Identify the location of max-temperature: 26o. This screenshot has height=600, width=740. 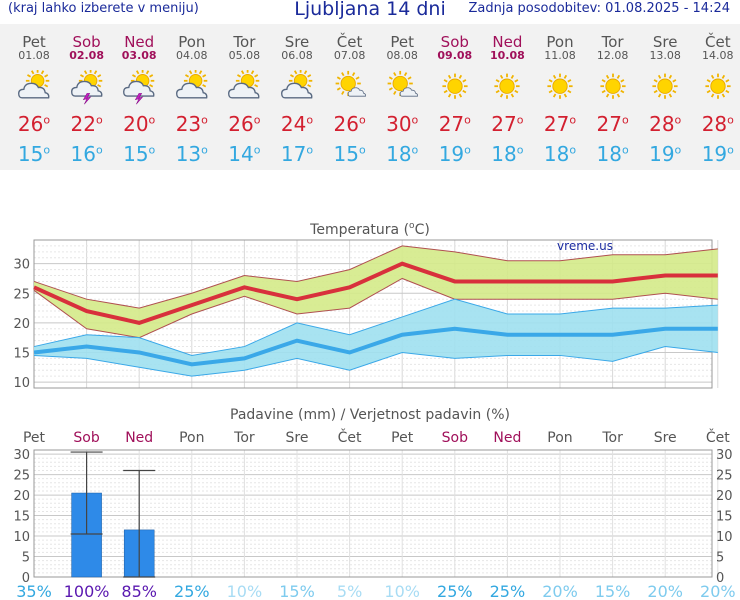
(34, 124).